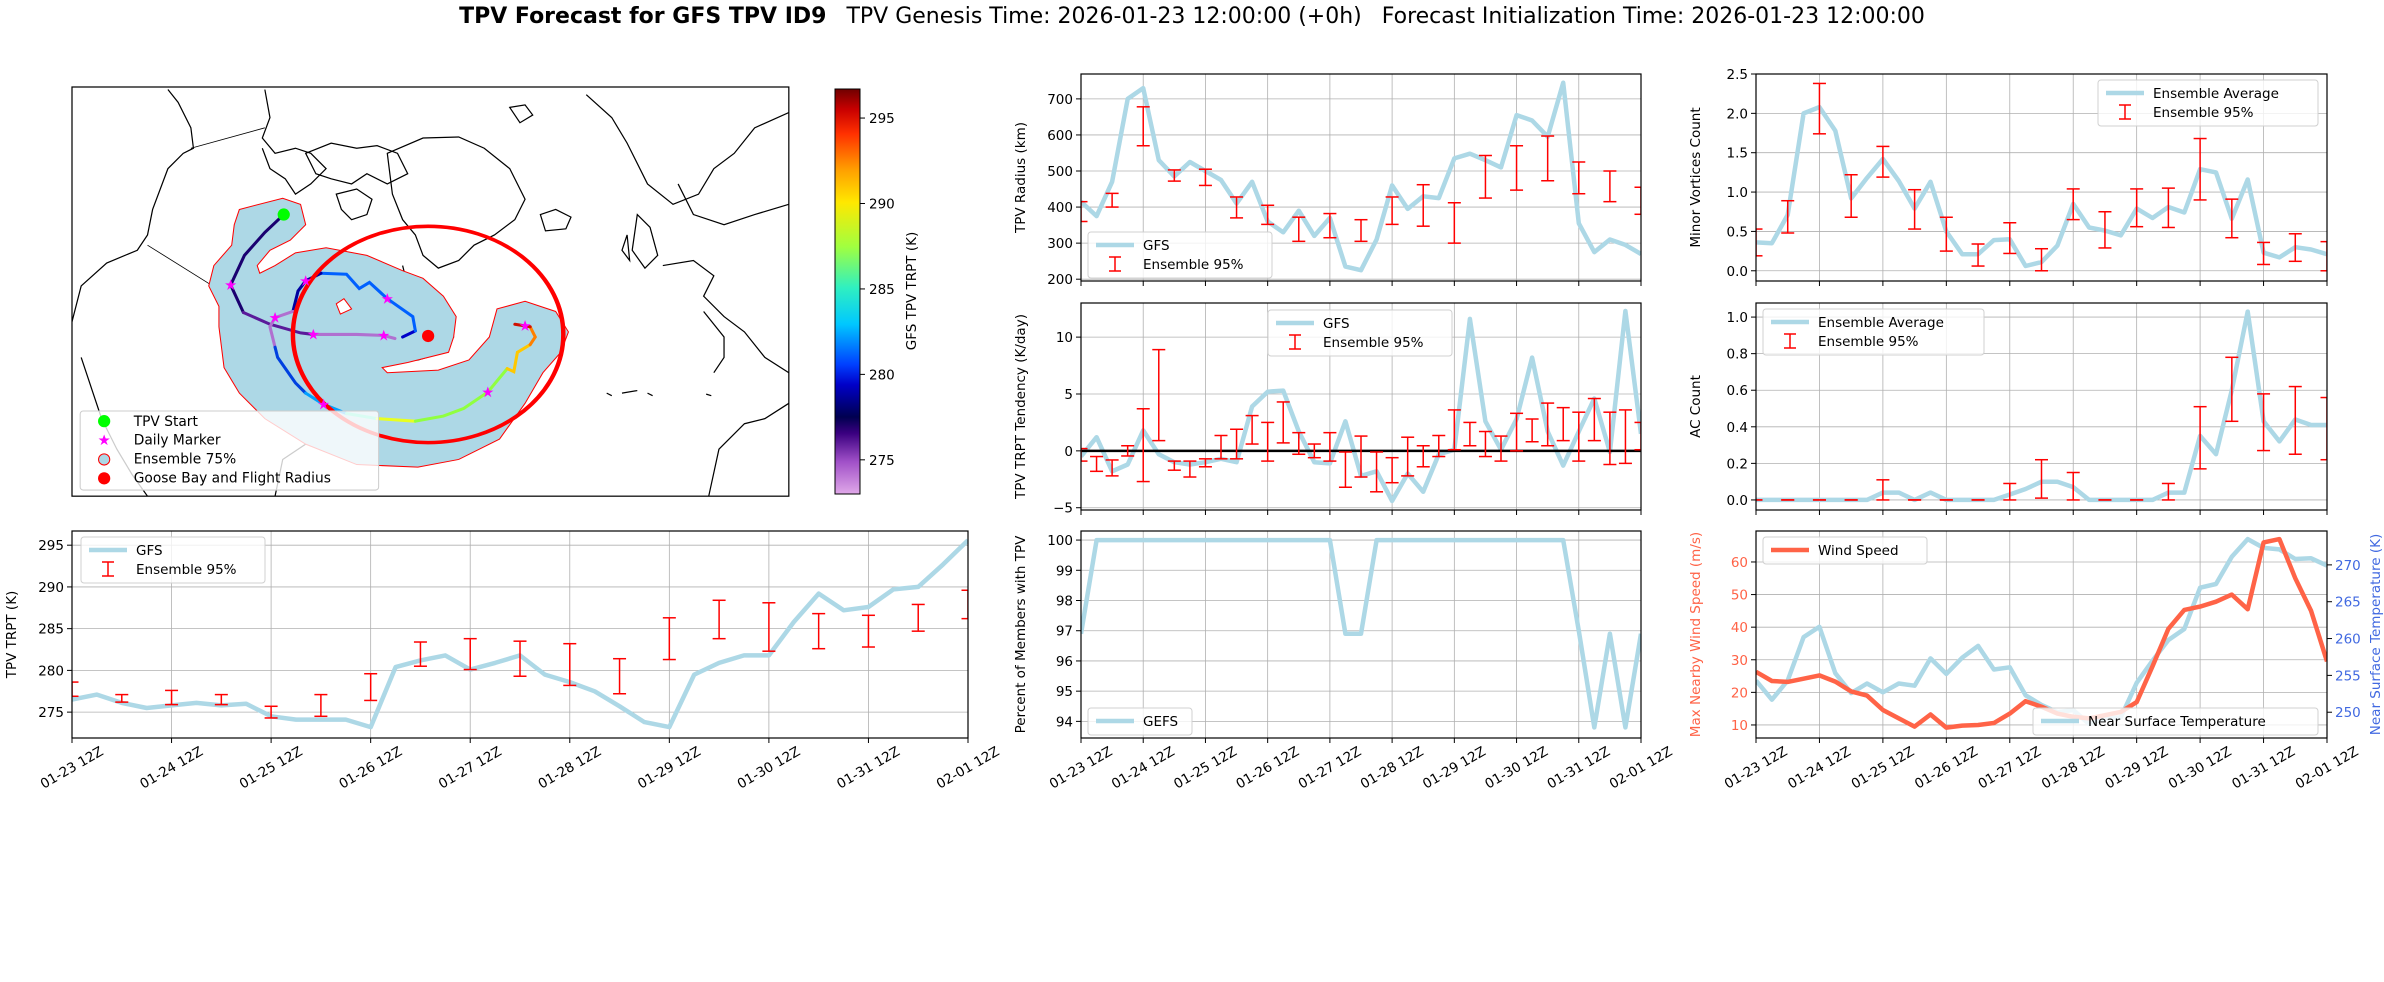 The image size is (2384, 982). Describe the element at coordinates (166, 422) in the screenshot. I see `legend-tpv-start: TPV Start` at that location.